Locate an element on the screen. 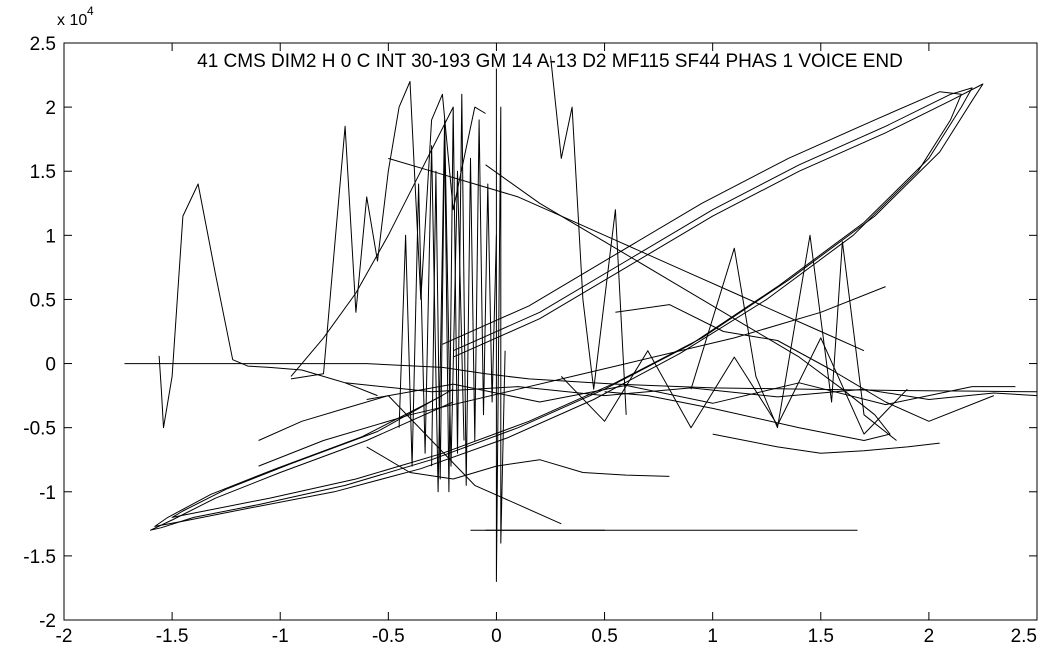  y-exponent-base: x 10 is located at coordinates (72, 20).